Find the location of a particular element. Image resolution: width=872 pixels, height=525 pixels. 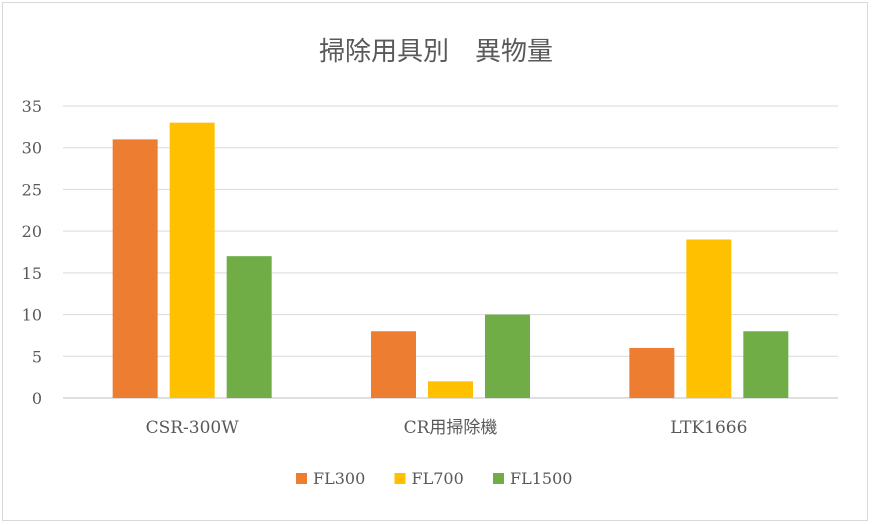

x-category-label: CSR-300W is located at coordinates (193, 428).